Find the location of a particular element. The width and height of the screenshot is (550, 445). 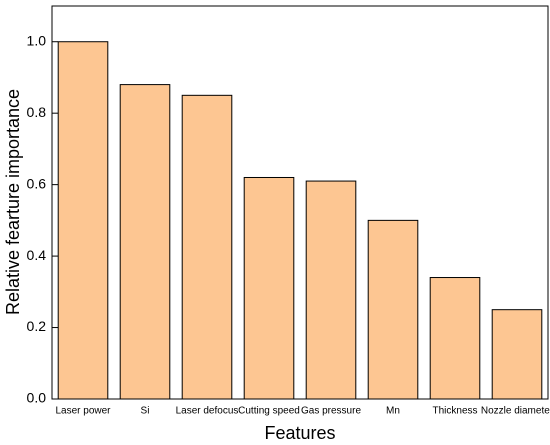

y-tick-label: 0.4 is located at coordinates (37, 255).